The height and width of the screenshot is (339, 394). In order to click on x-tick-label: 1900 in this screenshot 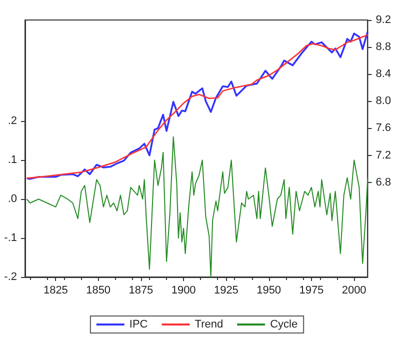, I will do `click(183, 290)`.